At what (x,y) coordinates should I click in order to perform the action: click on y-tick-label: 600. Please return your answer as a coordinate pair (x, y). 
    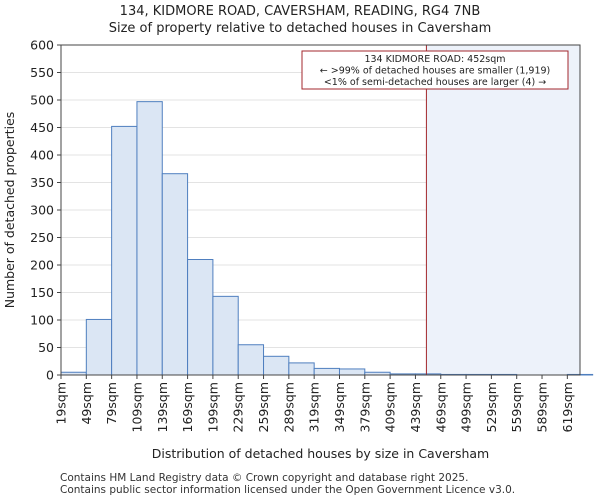
    Looking at the image, I should click on (42, 45).